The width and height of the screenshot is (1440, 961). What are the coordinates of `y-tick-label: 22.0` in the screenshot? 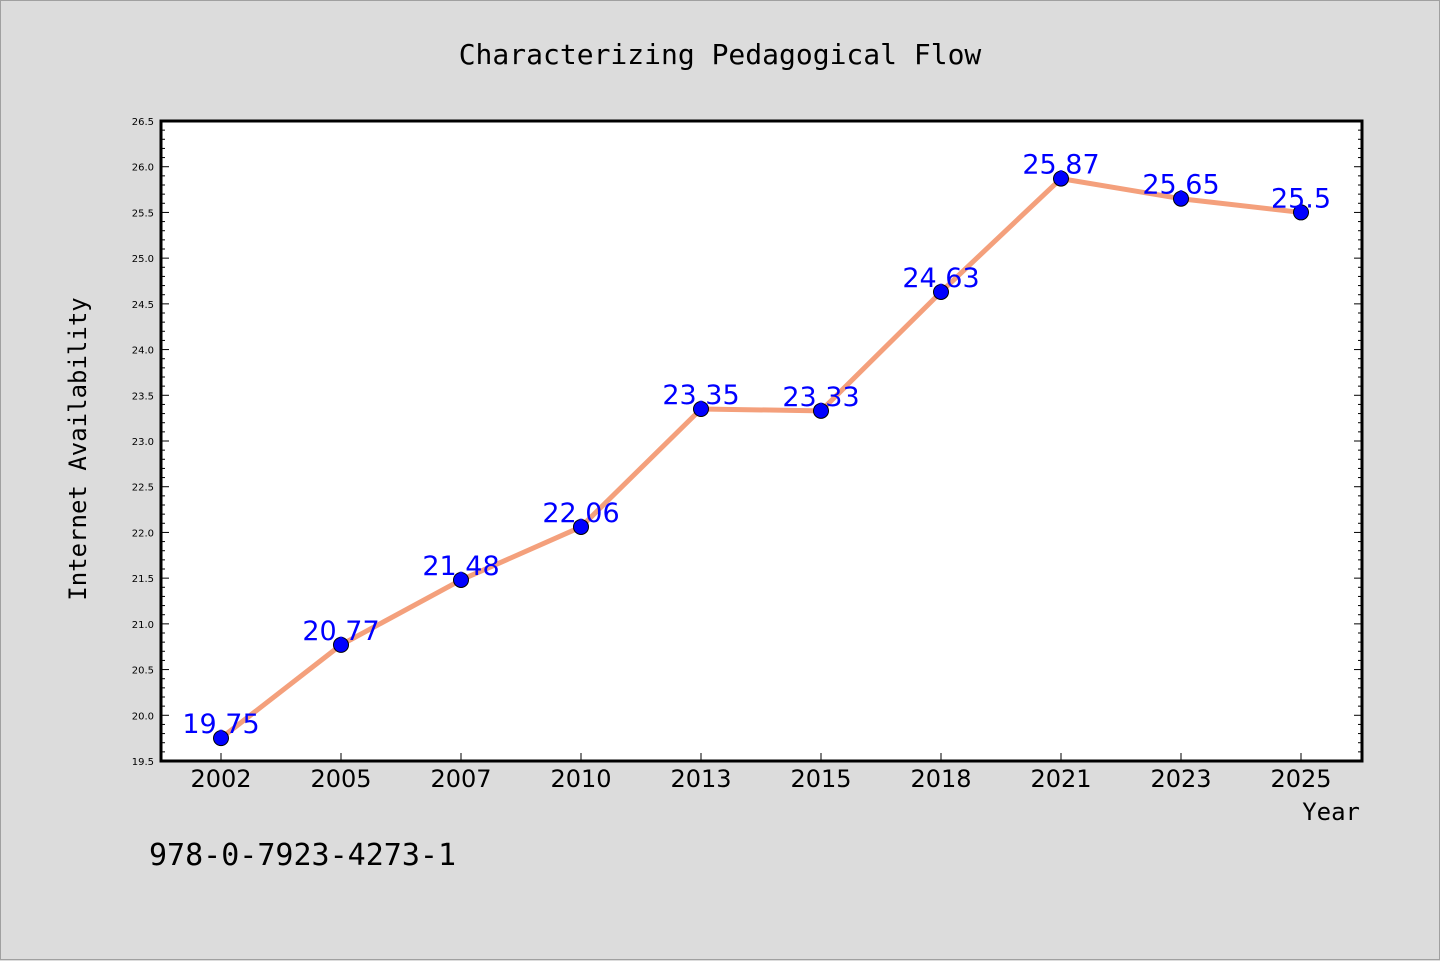 It's located at (143, 533).